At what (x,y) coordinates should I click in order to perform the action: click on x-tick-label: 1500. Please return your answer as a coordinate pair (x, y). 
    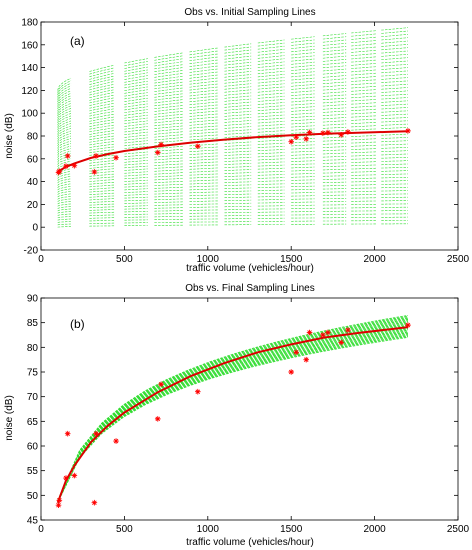
    Looking at the image, I should click on (291, 529).